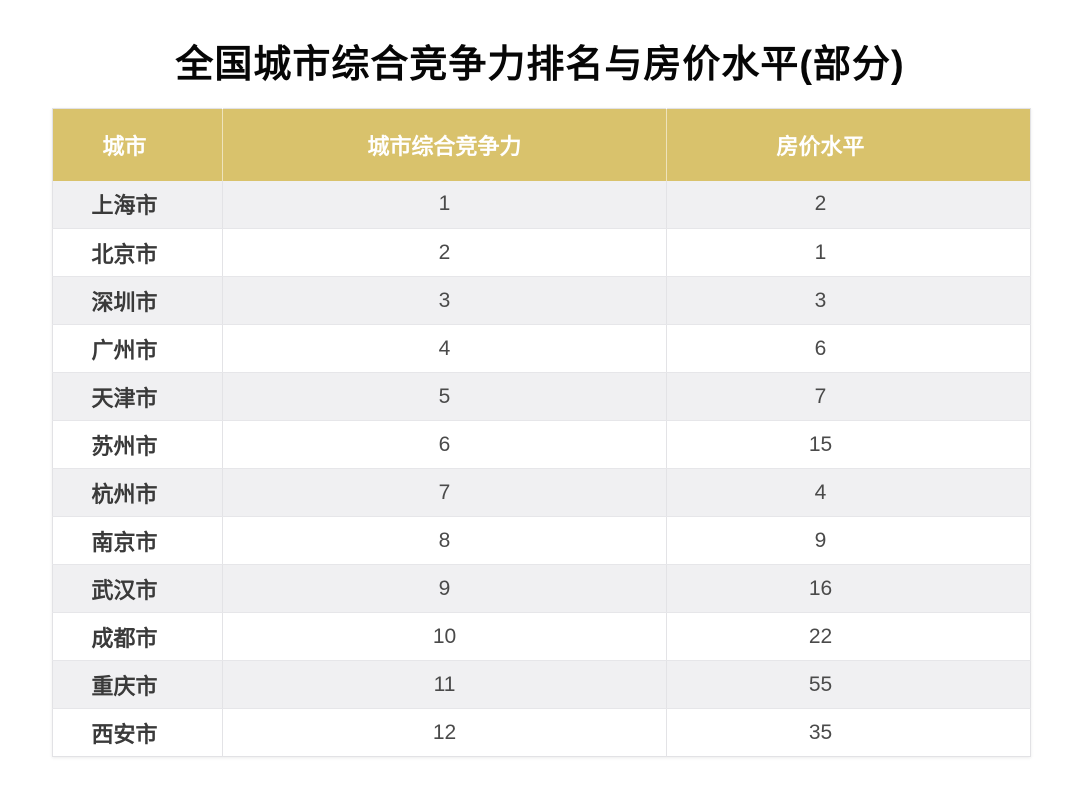  I want to click on competitiveness-cell: 7, so click(444, 492).